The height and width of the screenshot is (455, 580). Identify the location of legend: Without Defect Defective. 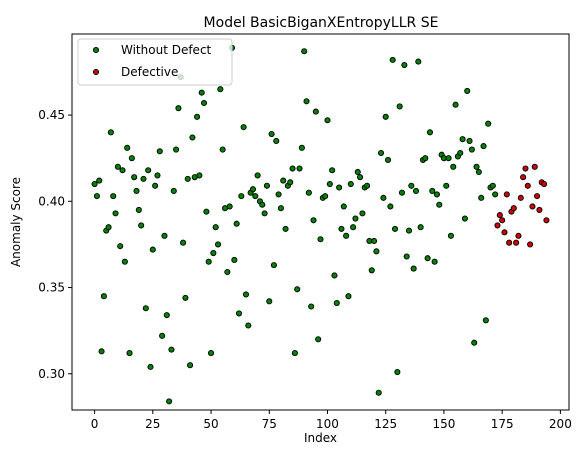
(155, 62).